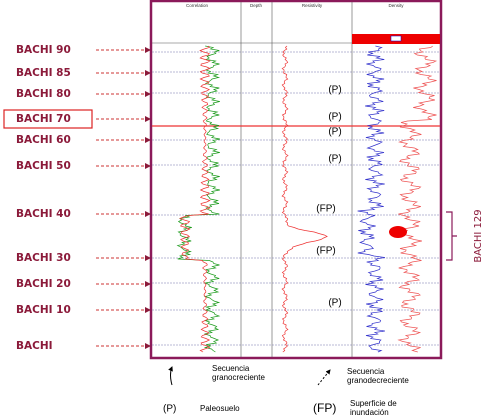 Image resolution: width=487 pixels, height=419 pixels. What do you see at coordinates (43, 214) in the screenshot?
I see `horizon-label: BACHI 40` at bounding box center [43, 214].